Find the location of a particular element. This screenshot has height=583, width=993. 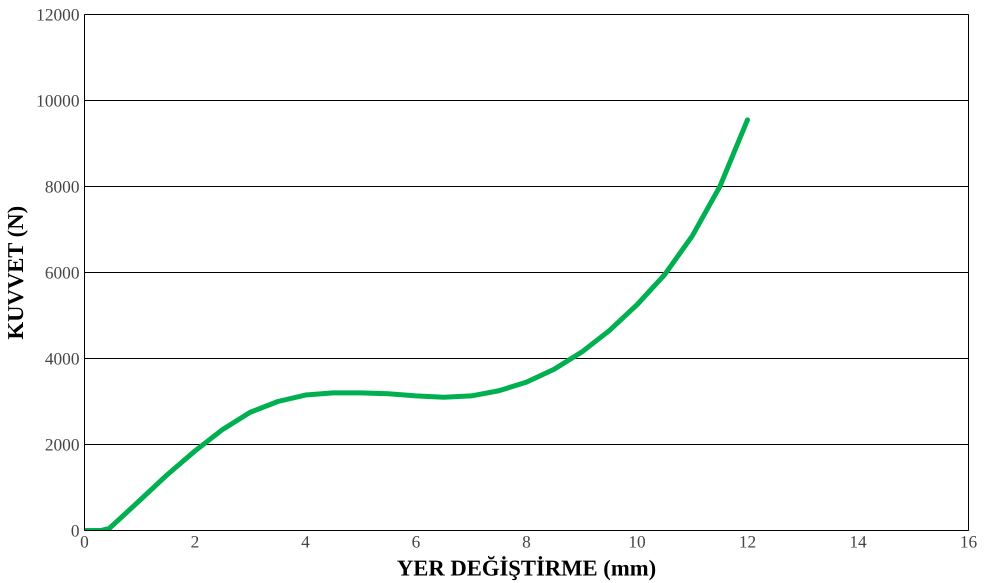

x-tick-label: 8 is located at coordinates (526, 542).